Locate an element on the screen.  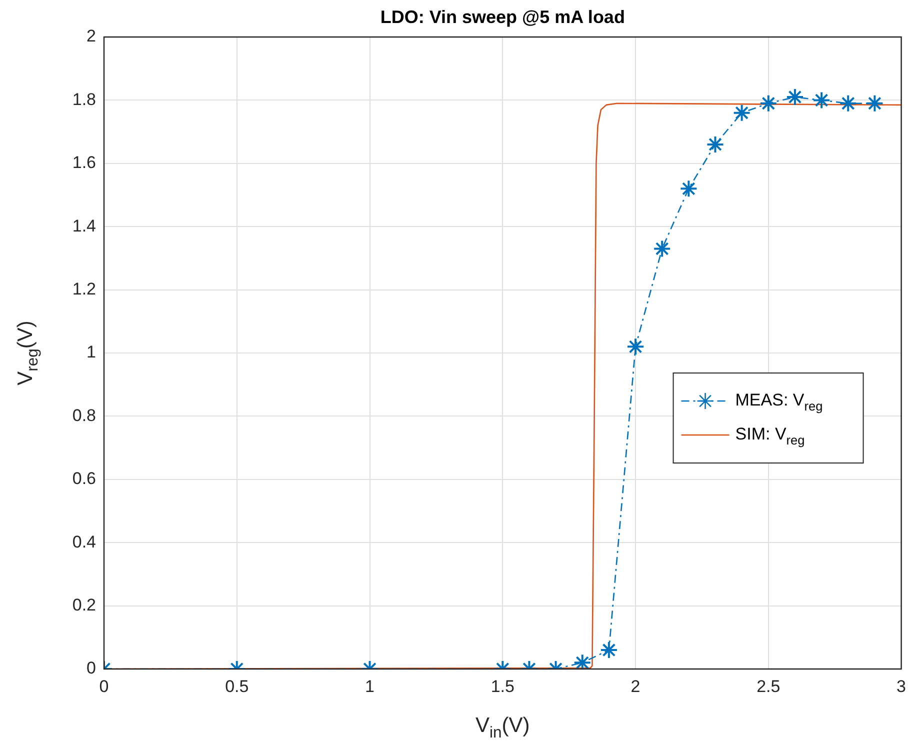
y-axis-title: Vreg(V) is located at coordinates (28, 353).